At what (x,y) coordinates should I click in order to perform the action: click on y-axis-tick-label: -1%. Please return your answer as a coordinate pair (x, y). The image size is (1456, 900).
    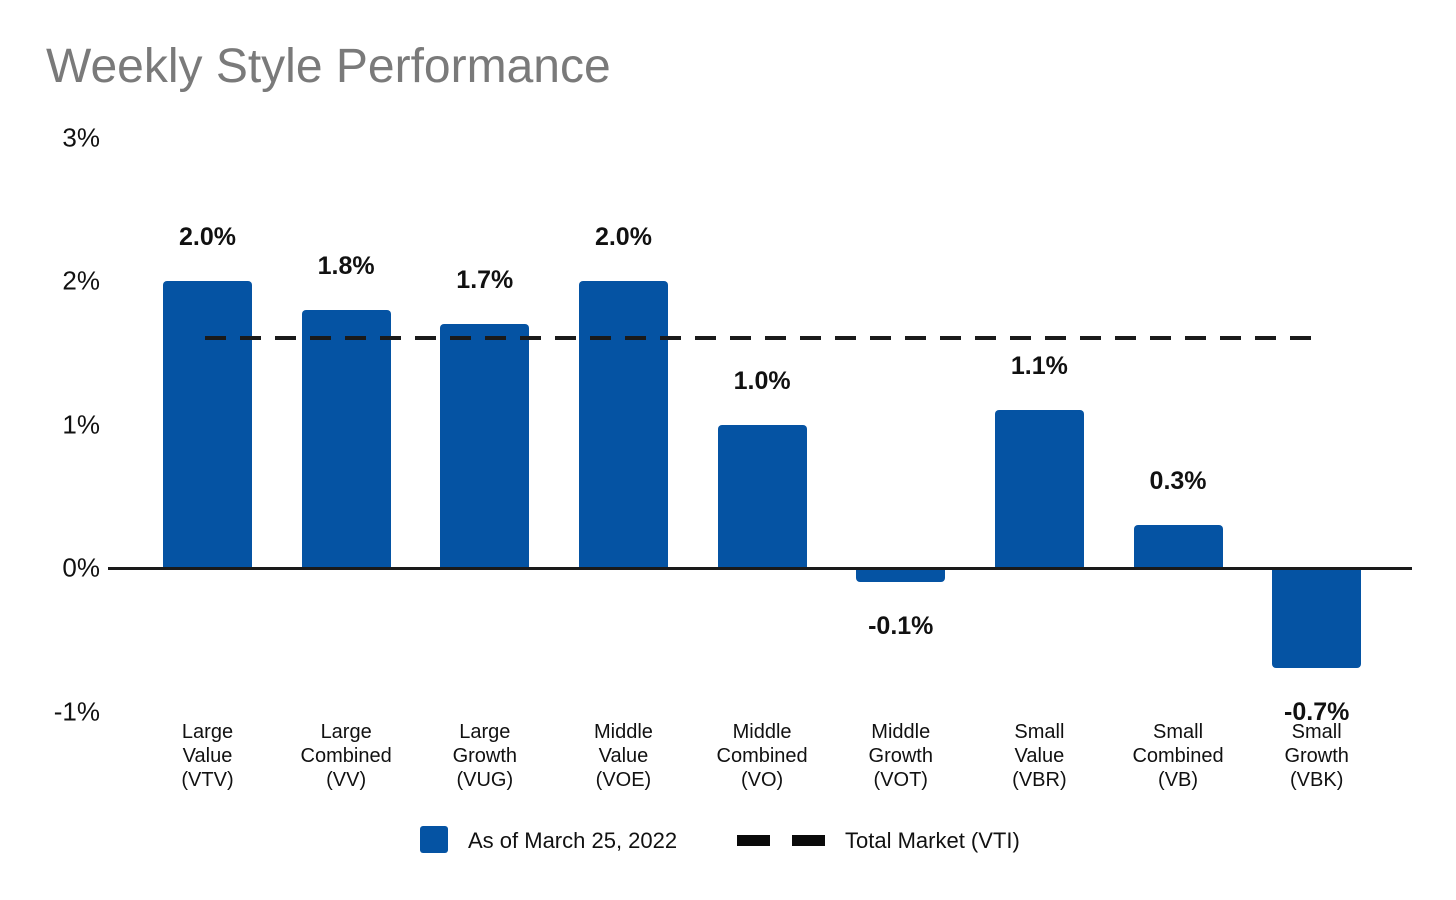
    Looking at the image, I should click on (76, 711).